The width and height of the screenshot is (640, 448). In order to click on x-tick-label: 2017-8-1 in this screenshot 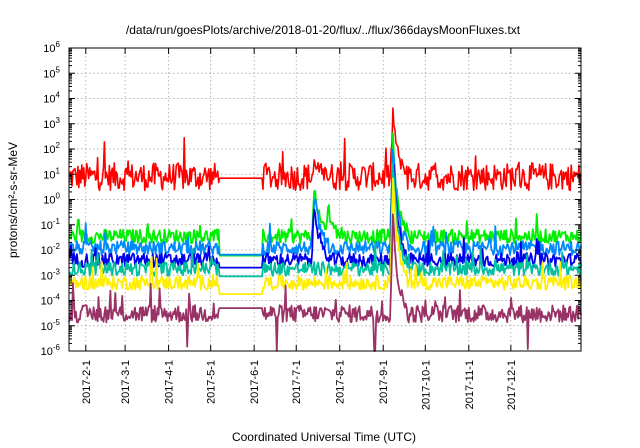, I will do `click(341, 382)`.